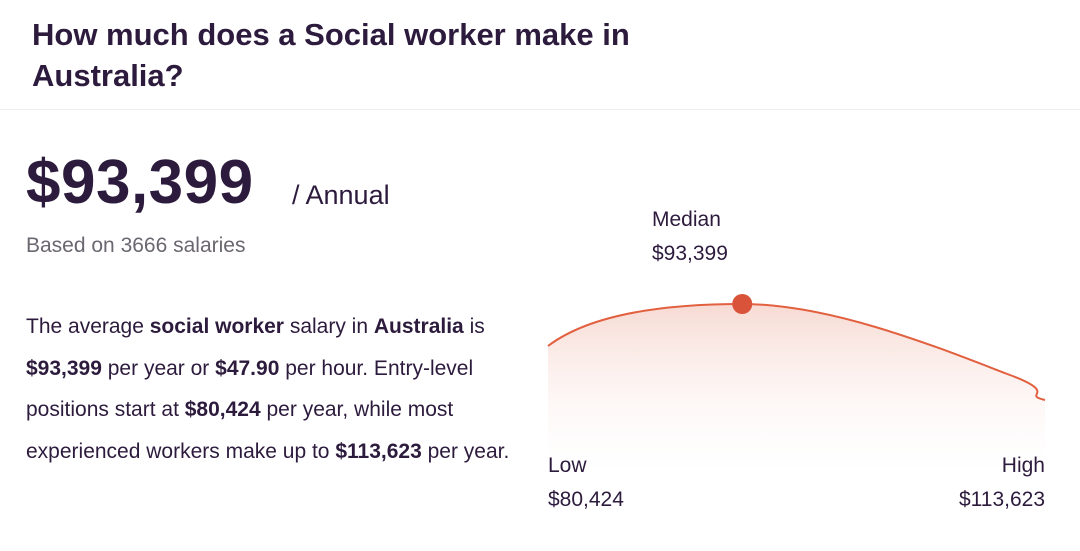  Describe the element at coordinates (474, 326) in the screenshot. I see `description-text: is` at that location.